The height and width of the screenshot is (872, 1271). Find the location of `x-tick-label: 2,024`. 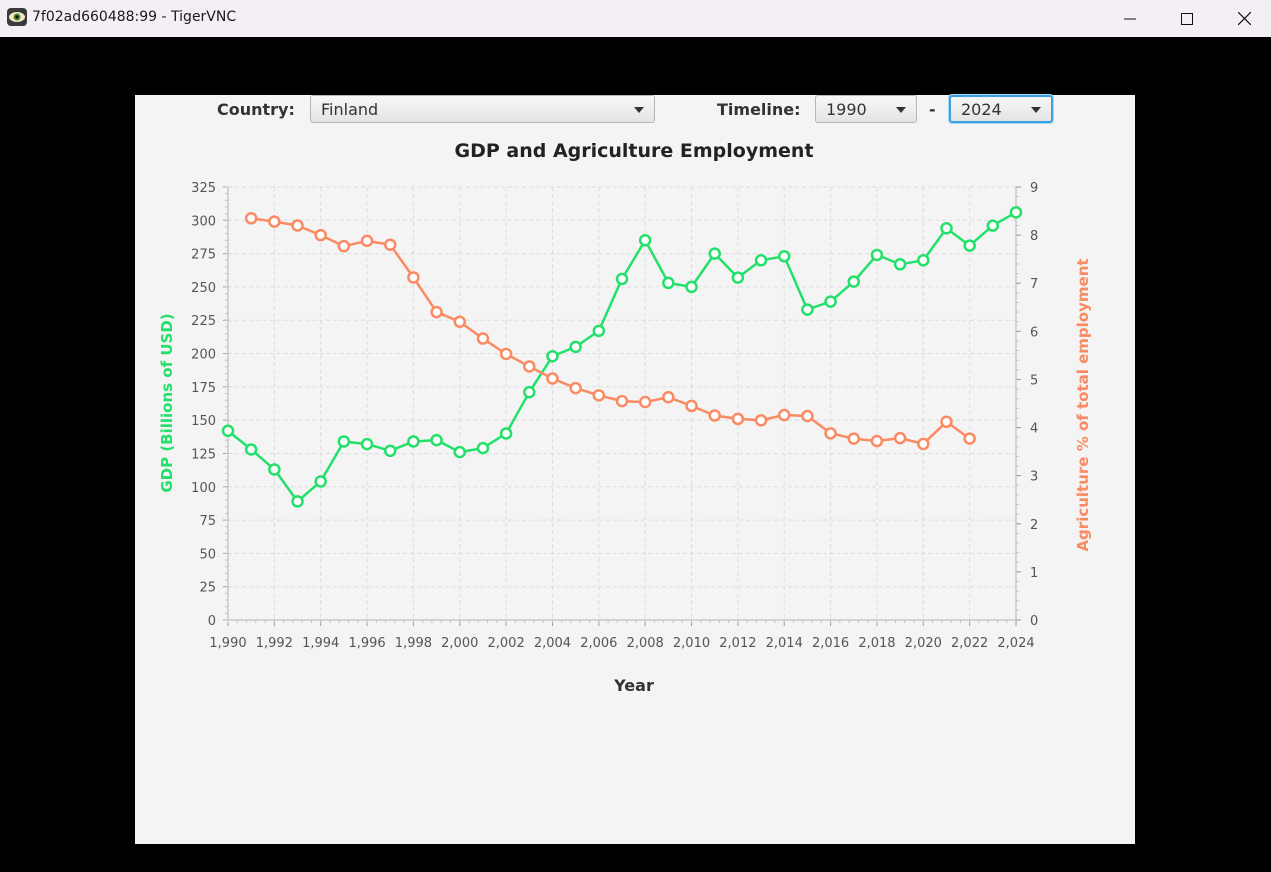

x-tick-label: 2,024 is located at coordinates (1015, 643).